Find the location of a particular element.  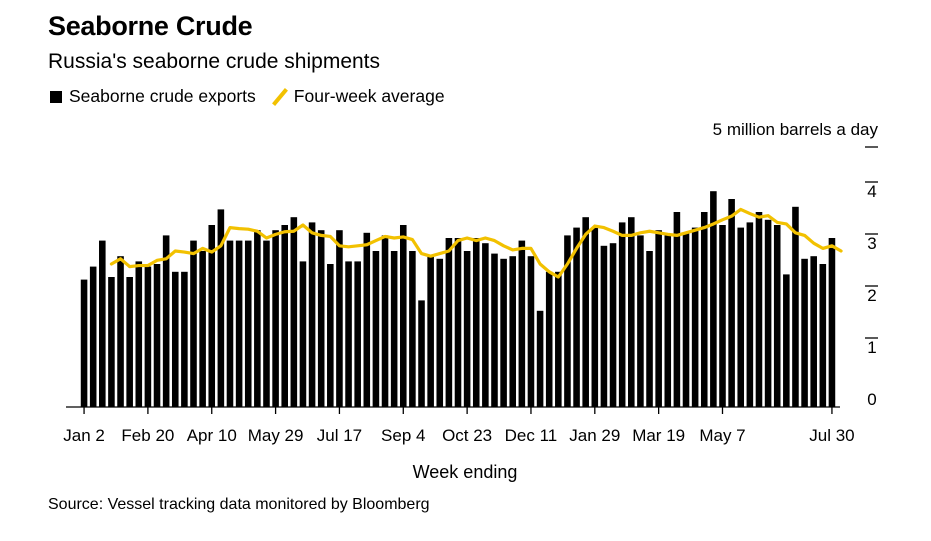

legend: Seaborne crude exports Four-week average is located at coordinates (254, 96).